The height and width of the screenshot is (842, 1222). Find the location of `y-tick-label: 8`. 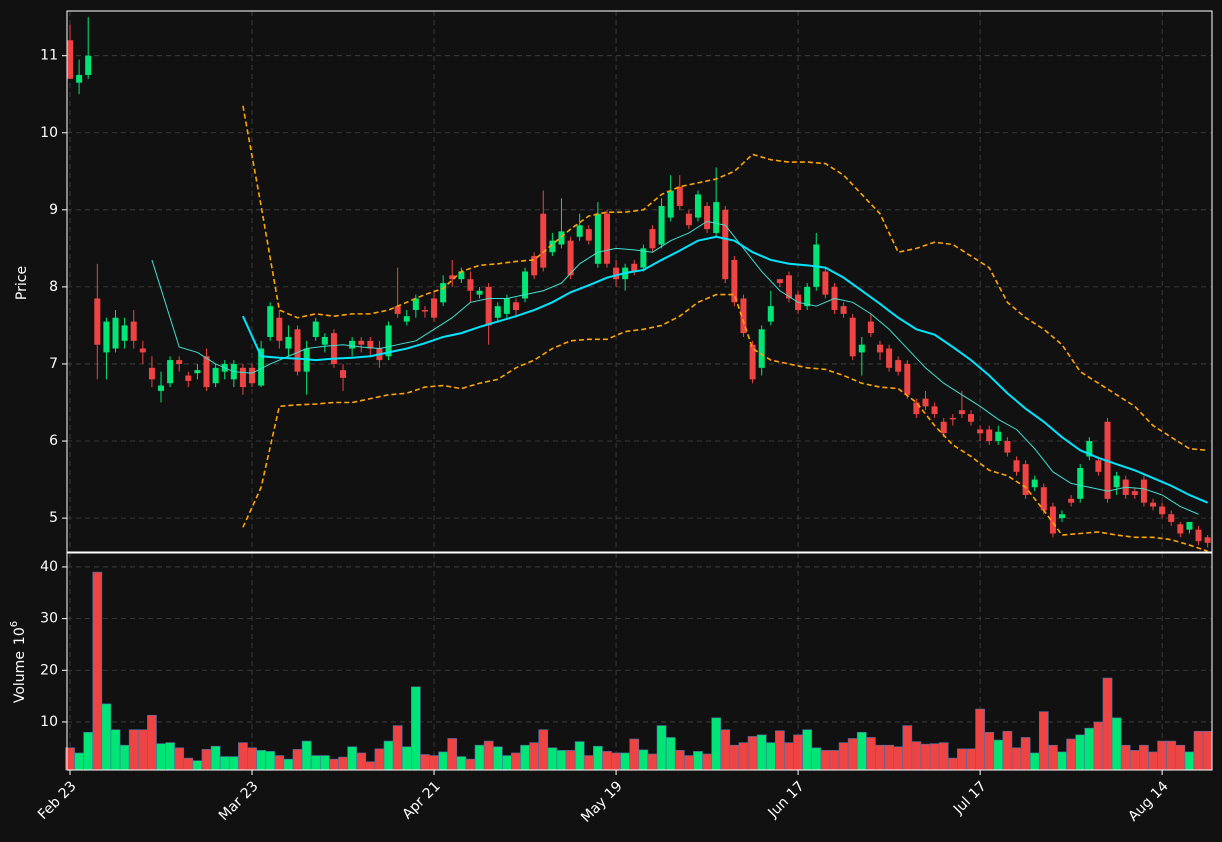

y-tick-label: 8 is located at coordinates (53, 287).